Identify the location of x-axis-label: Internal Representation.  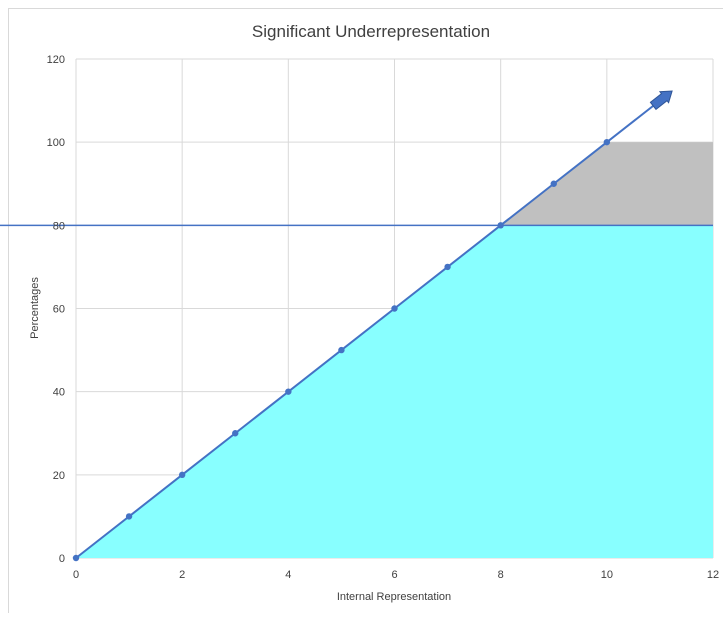
(394, 597).